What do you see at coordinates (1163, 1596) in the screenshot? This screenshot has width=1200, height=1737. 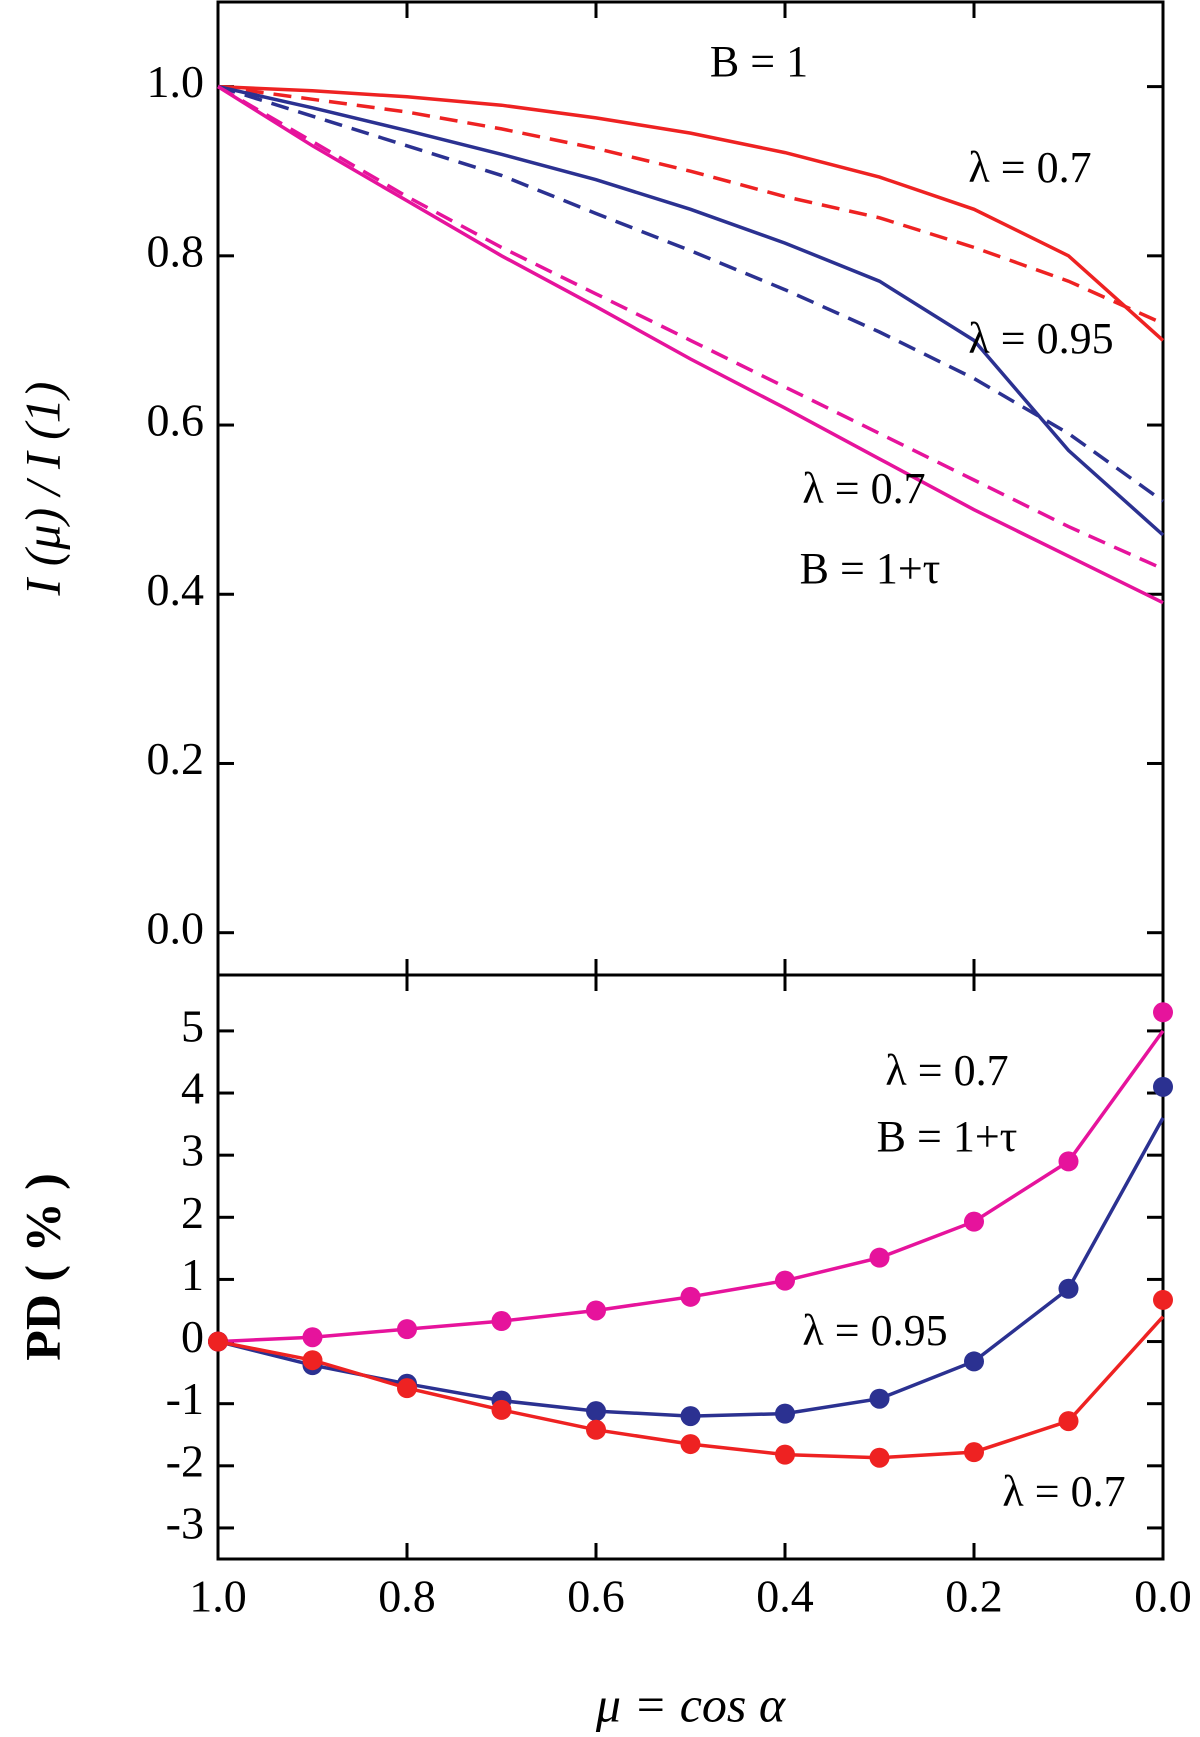 I see `x-tick-label: 0.0` at bounding box center [1163, 1596].